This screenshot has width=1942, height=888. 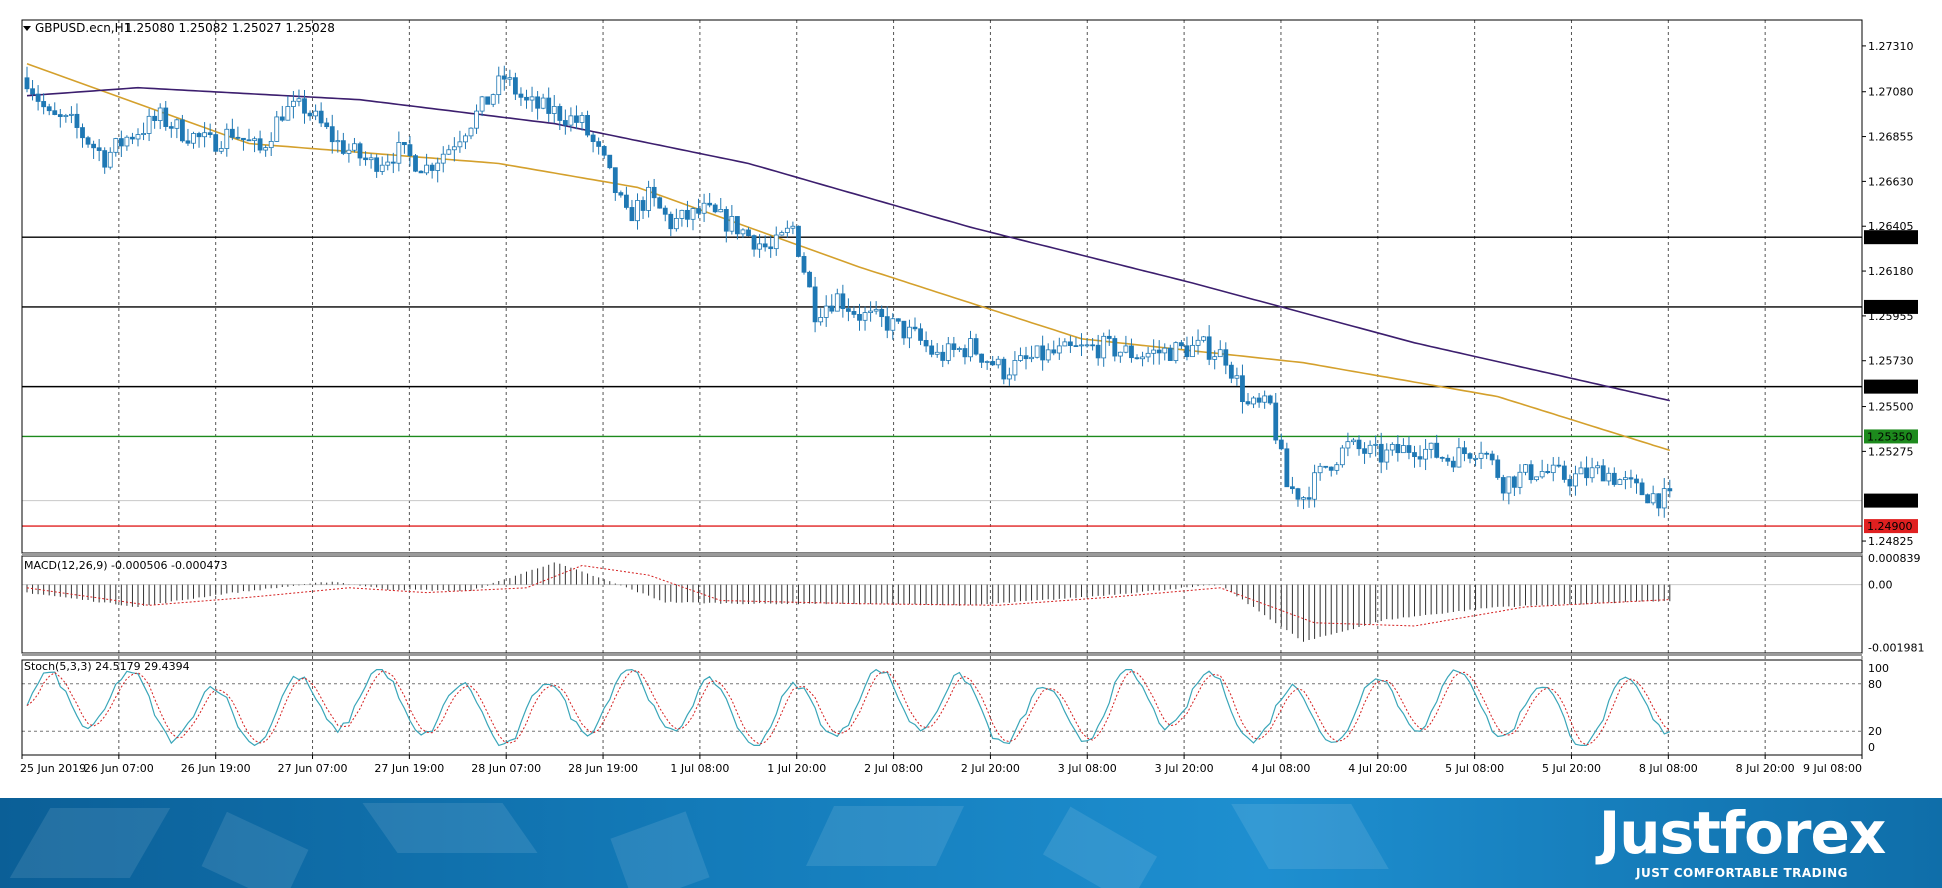 What do you see at coordinates (1377, 768) in the screenshot?
I see `x-tick-label: 4 Jul 20:00` at bounding box center [1377, 768].